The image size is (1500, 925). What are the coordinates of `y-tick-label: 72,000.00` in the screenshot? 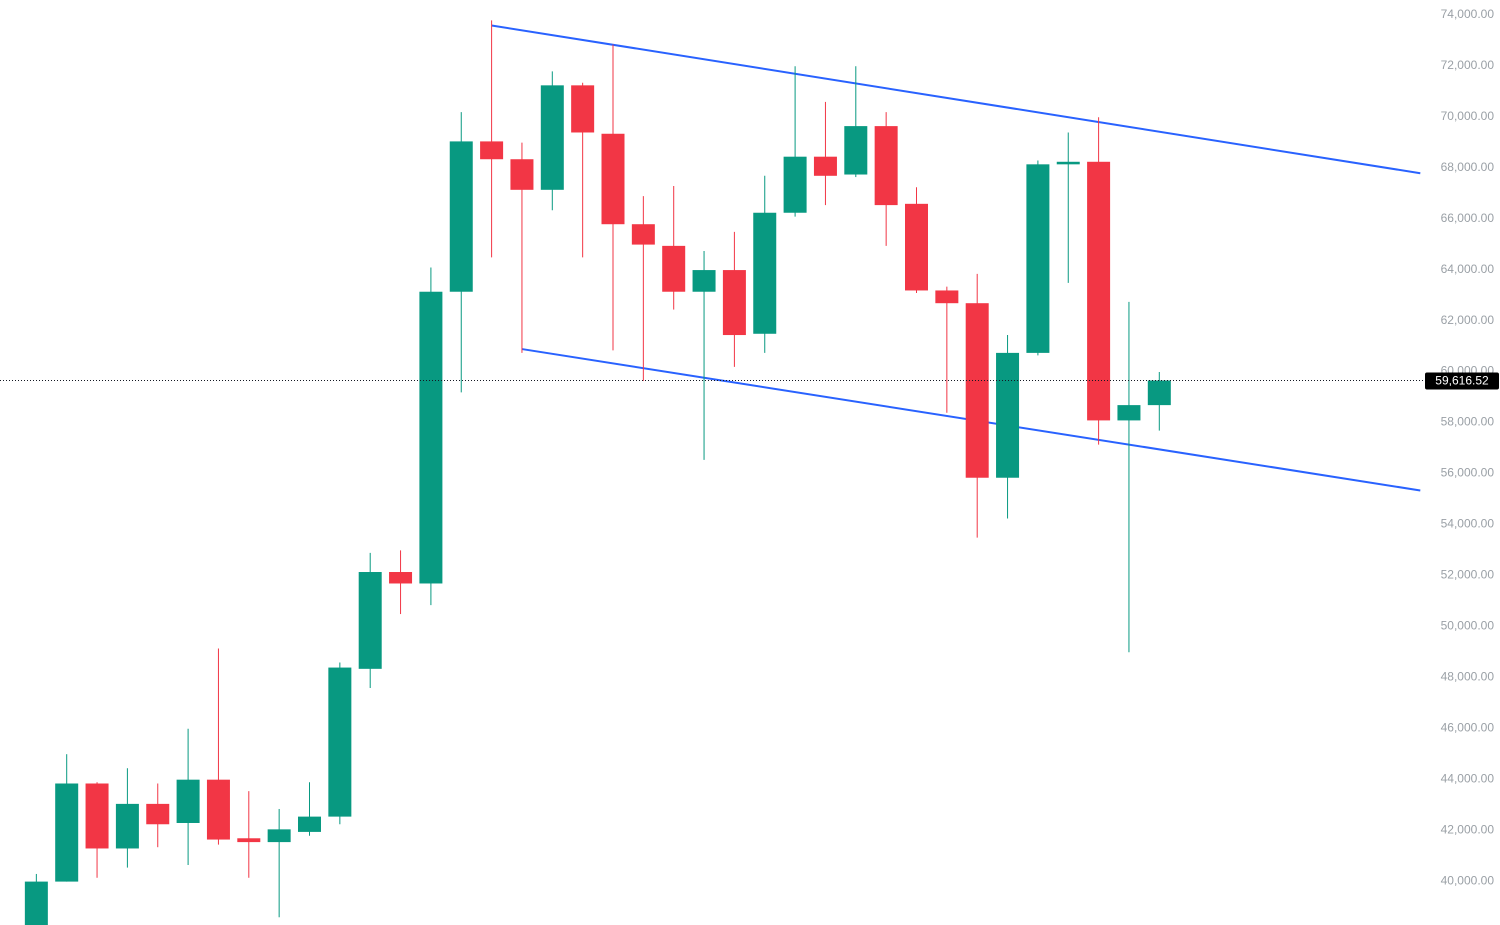 It's located at (1468, 65).